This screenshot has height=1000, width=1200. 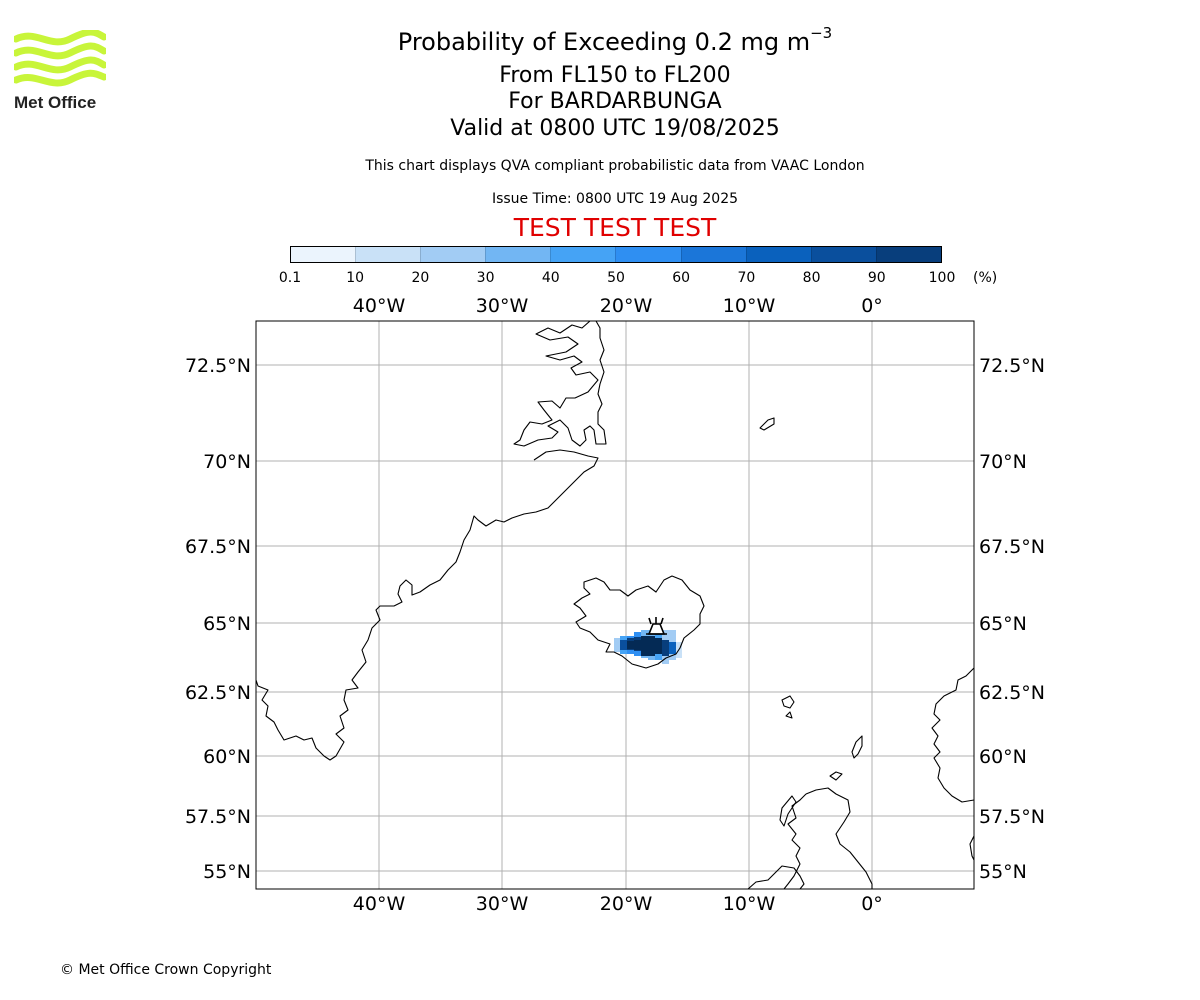 I want to click on colorbar-tick-label: 60, so click(x=681, y=278).